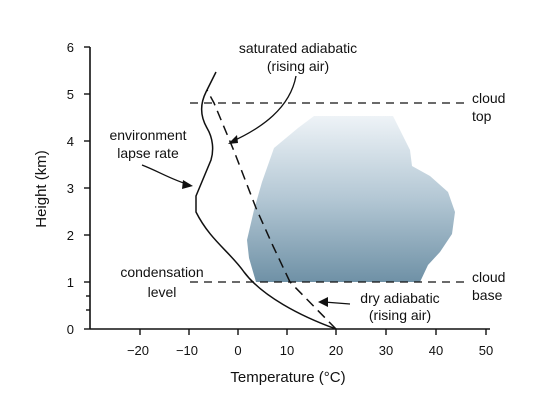 The width and height of the screenshot is (552, 419). I want to click on label-line: top, so click(482, 116).